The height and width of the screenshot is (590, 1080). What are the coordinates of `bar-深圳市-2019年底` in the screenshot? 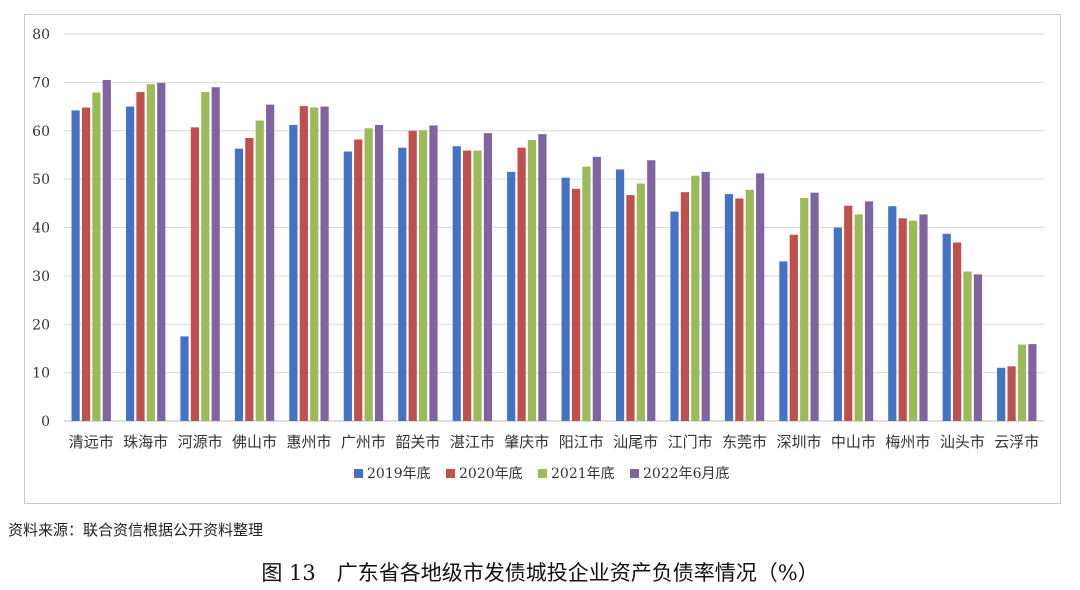 It's located at (783, 341).